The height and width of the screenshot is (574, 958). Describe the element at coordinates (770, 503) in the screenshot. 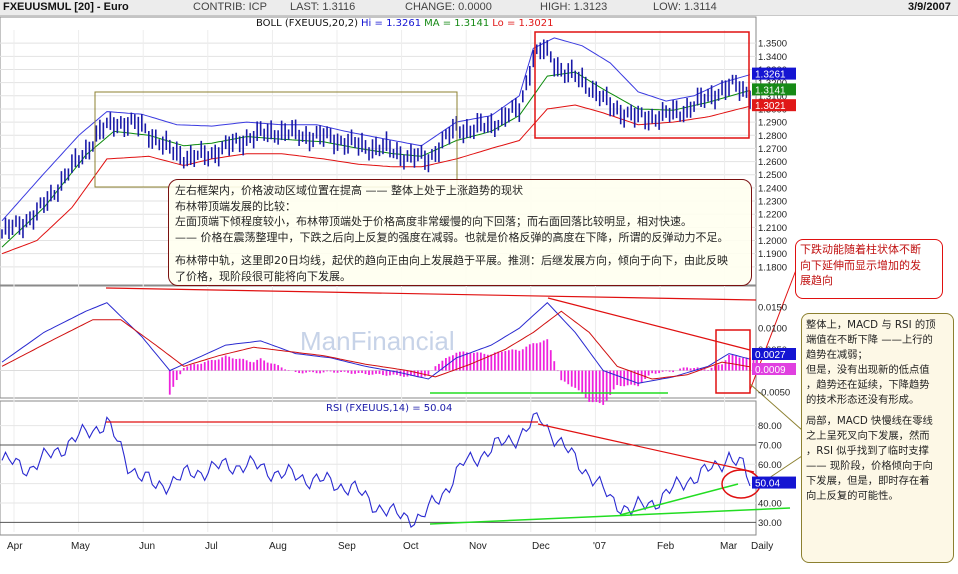

I see `rsi-axis-tick-label: 40.00` at that location.